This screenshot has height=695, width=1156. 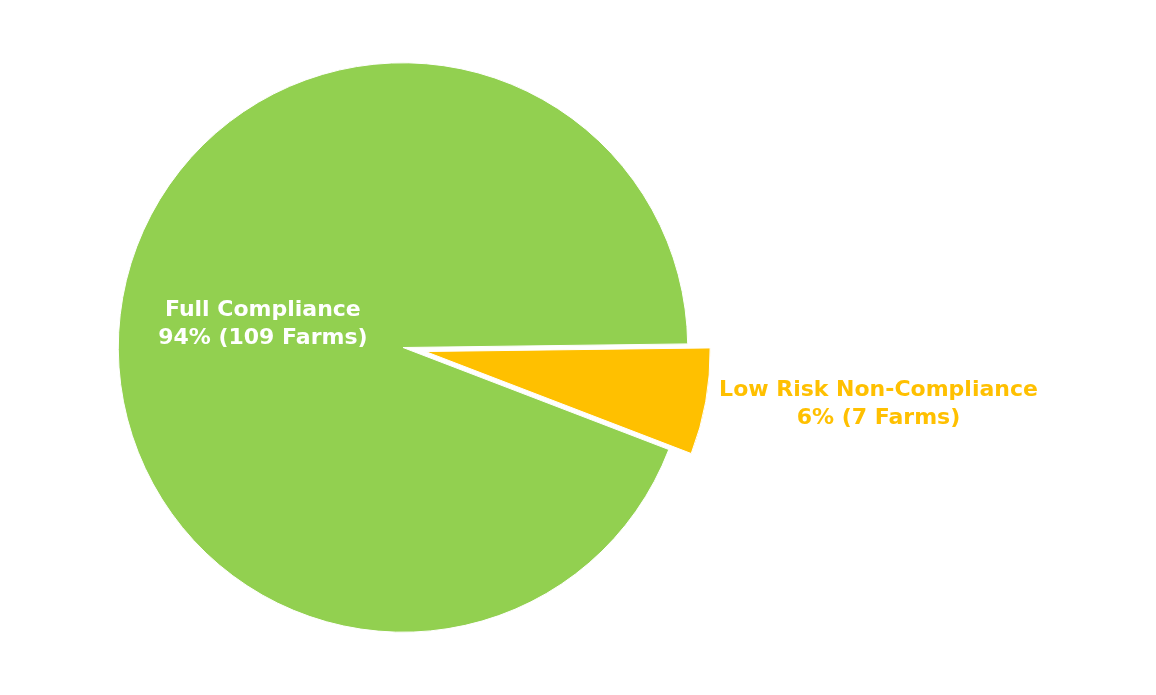 I want to click on data-label: 6% (7 Farms), so click(x=878, y=417).